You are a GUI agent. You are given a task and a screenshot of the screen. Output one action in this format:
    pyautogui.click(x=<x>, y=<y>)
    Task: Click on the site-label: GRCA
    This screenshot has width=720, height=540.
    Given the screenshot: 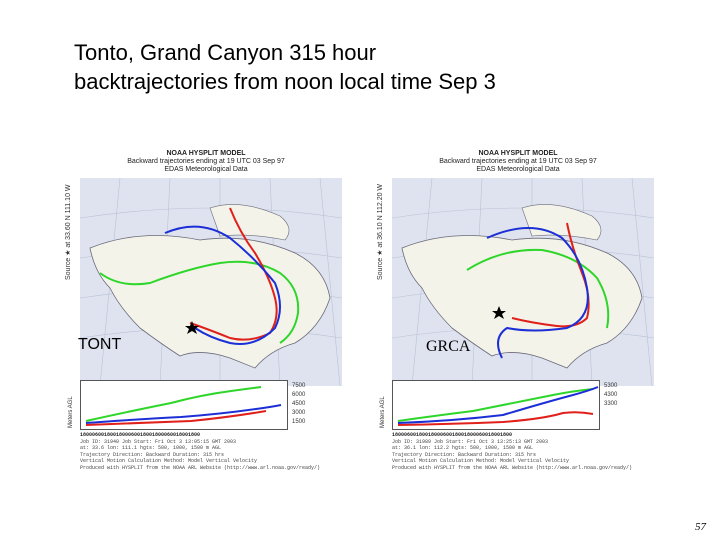 What is the action you would take?
    pyautogui.click(x=448, y=346)
    